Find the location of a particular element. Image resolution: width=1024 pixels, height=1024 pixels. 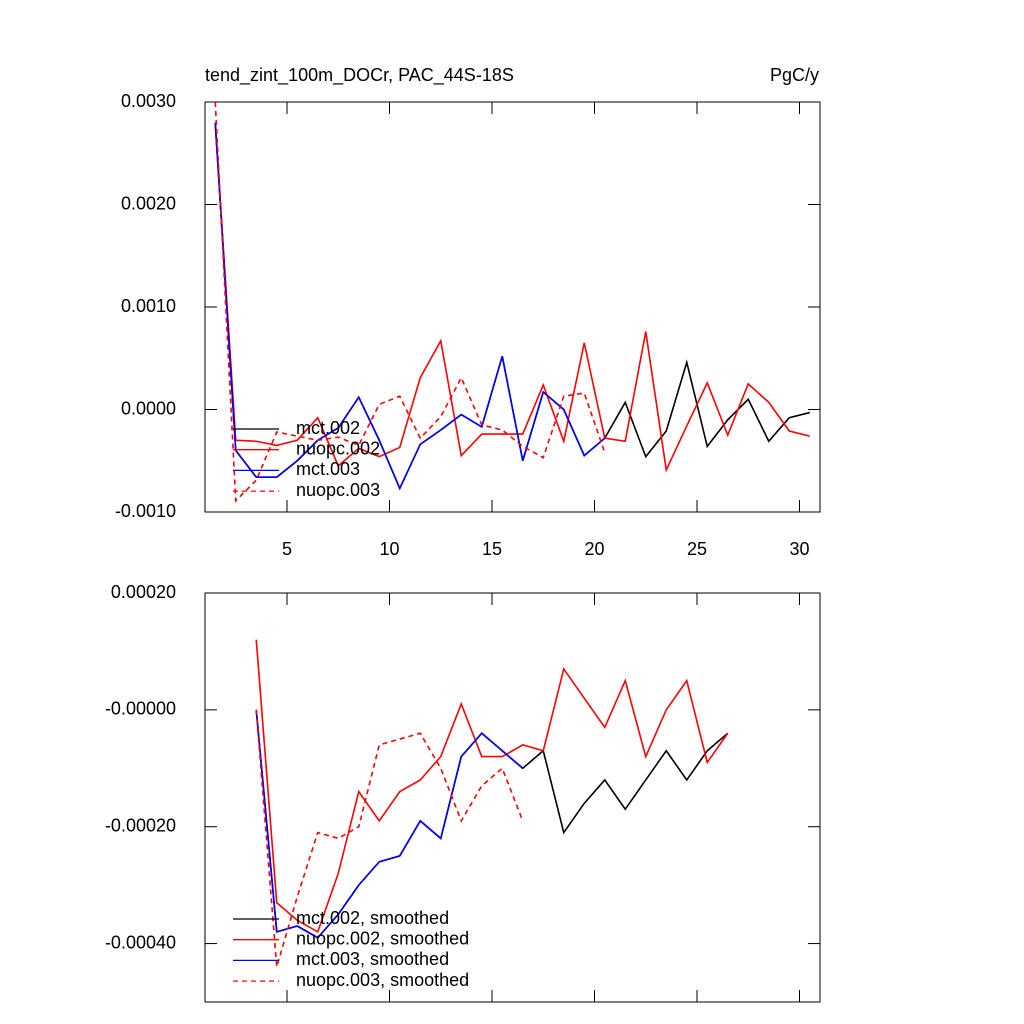

y-tick-label: 0.0000 is located at coordinates (148, 408).